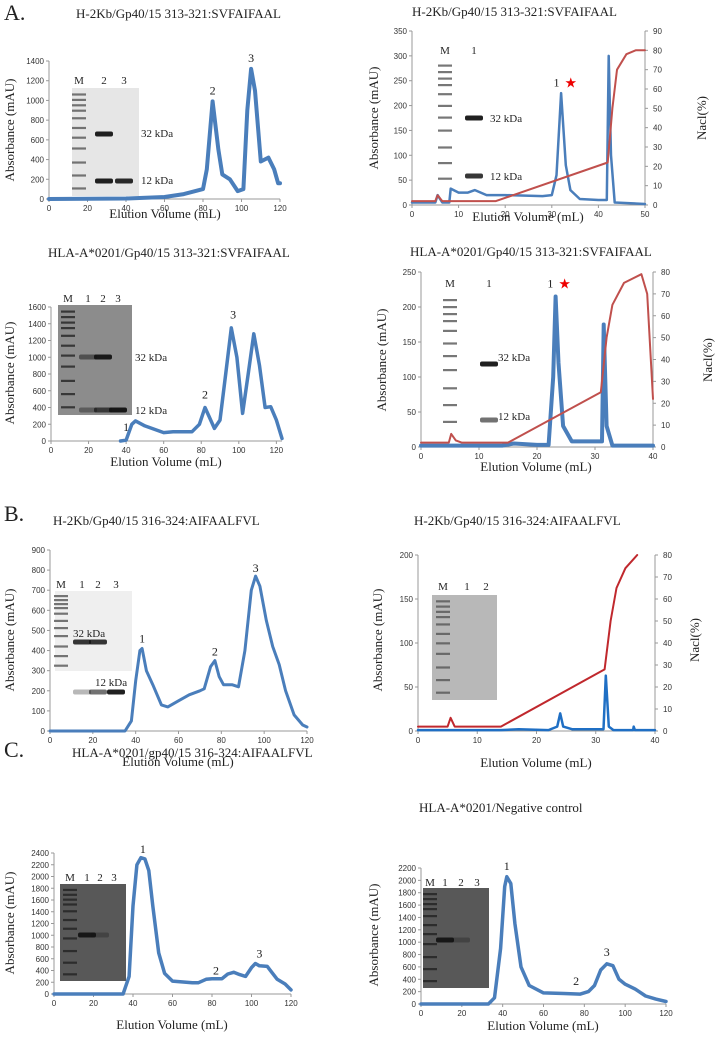 The image size is (723, 1039). I want to click on y-axis-label: Absorbance (mAU), so click(9, 640).